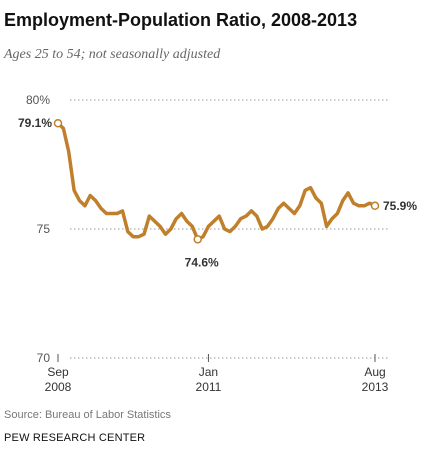 The image size is (421, 465). I want to click on x-tick-month: Aug, so click(374, 372).